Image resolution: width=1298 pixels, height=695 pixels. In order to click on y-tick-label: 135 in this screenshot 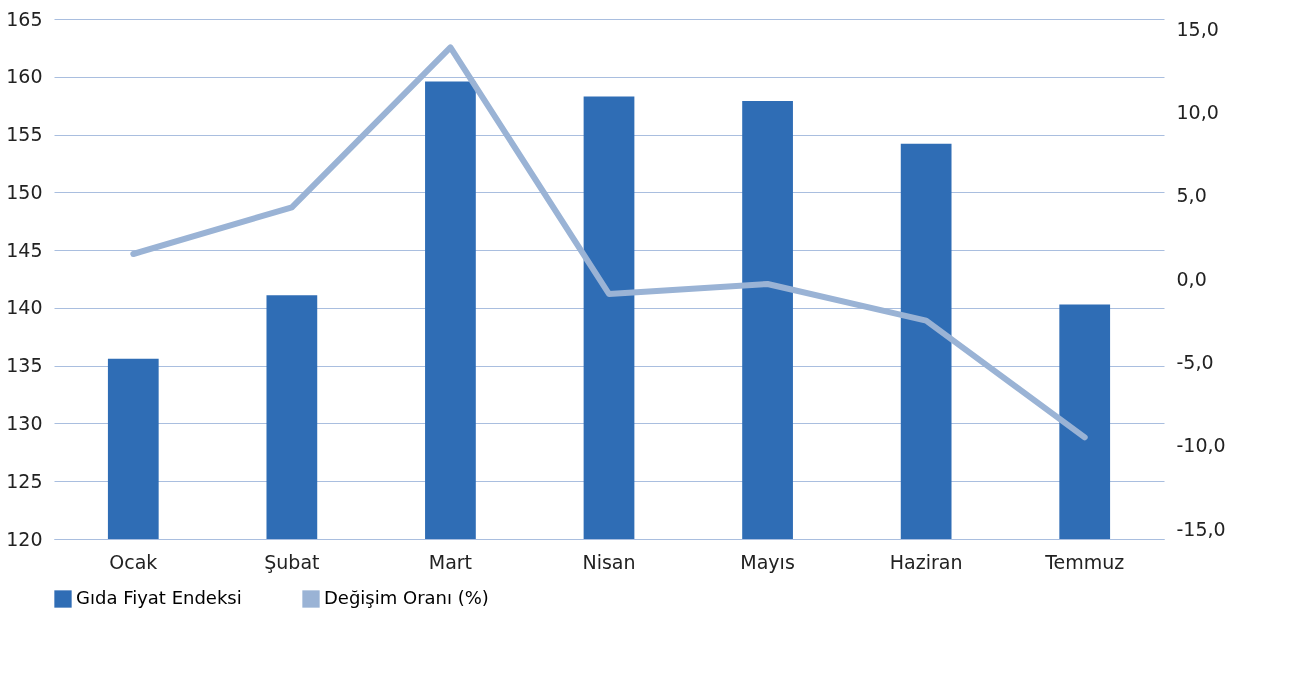, I will do `click(24, 365)`.